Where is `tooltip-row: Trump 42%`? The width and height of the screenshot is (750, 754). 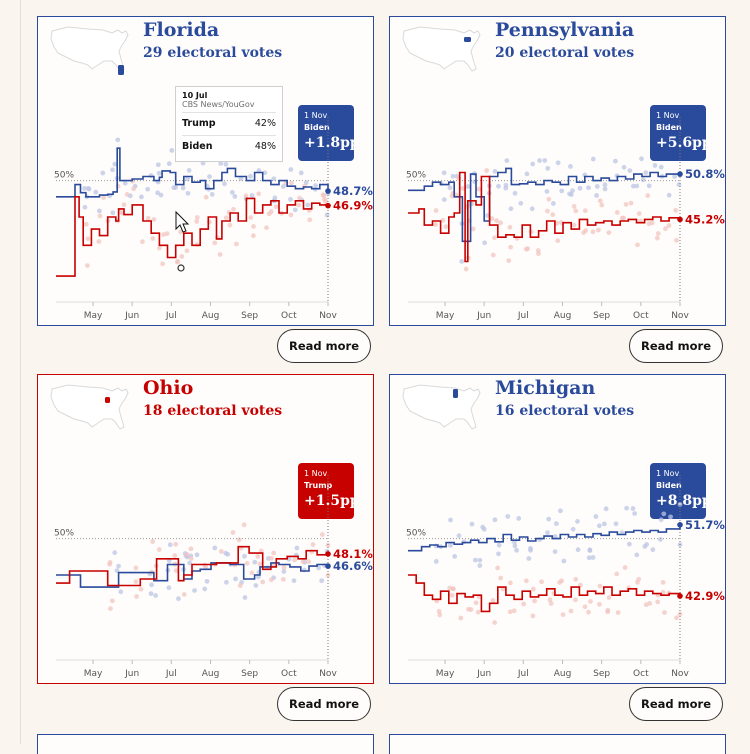 tooltip-row: Trump 42% is located at coordinates (229, 123).